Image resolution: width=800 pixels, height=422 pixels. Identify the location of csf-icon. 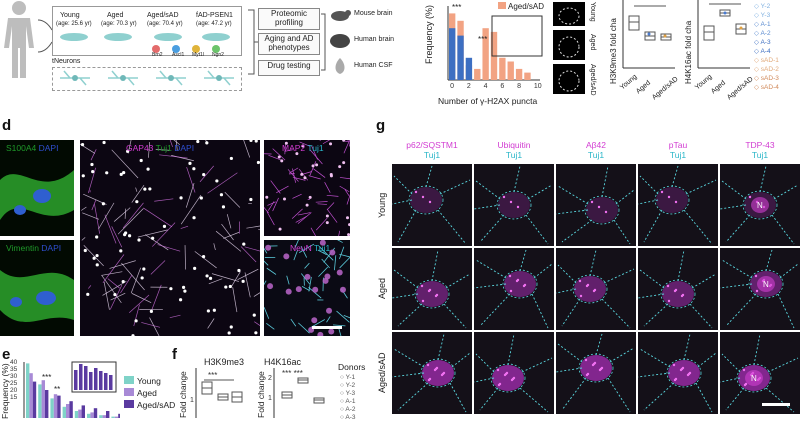
(340, 66).